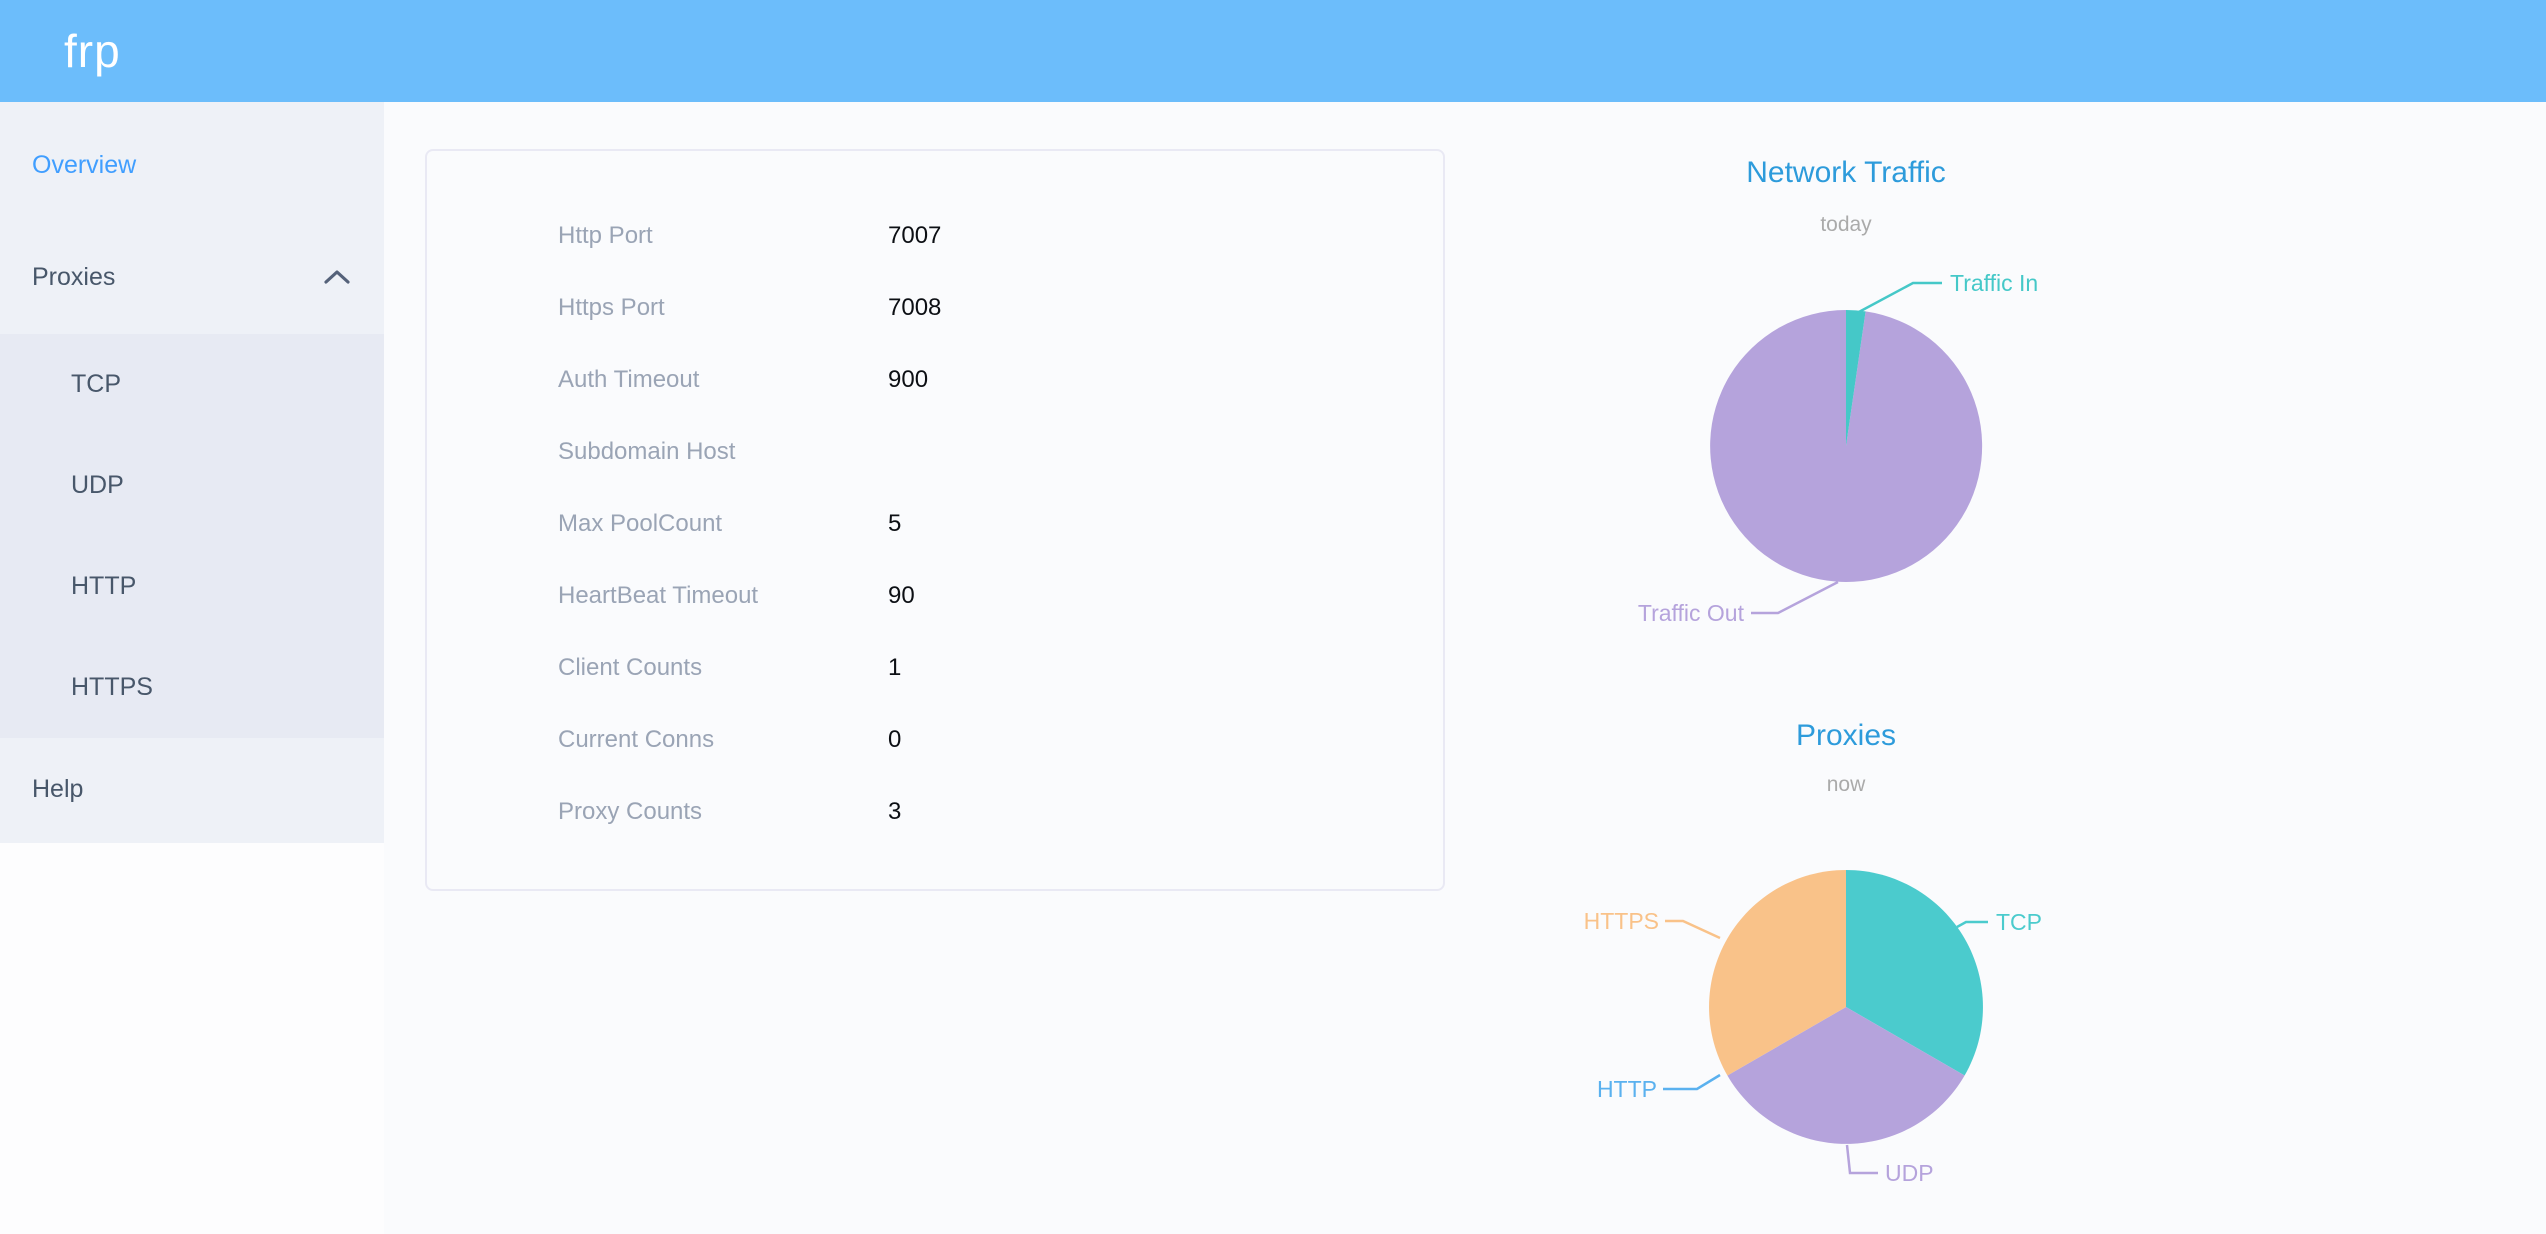  What do you see at coordinates (935, 812) in the screenshot?
I see `config-row-proxy-counts: Proxy Counts 3` at bounding box center [935, 812].